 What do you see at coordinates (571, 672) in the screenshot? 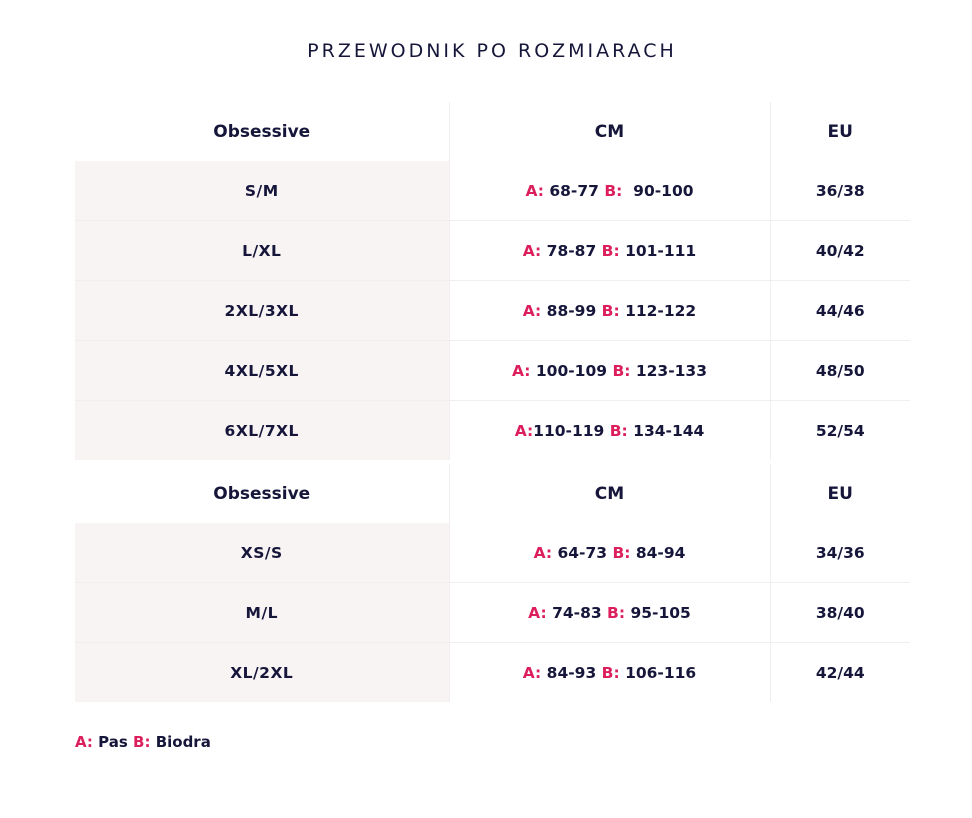
I see `waist-value: 84-93` at bounding box center [571, 672].